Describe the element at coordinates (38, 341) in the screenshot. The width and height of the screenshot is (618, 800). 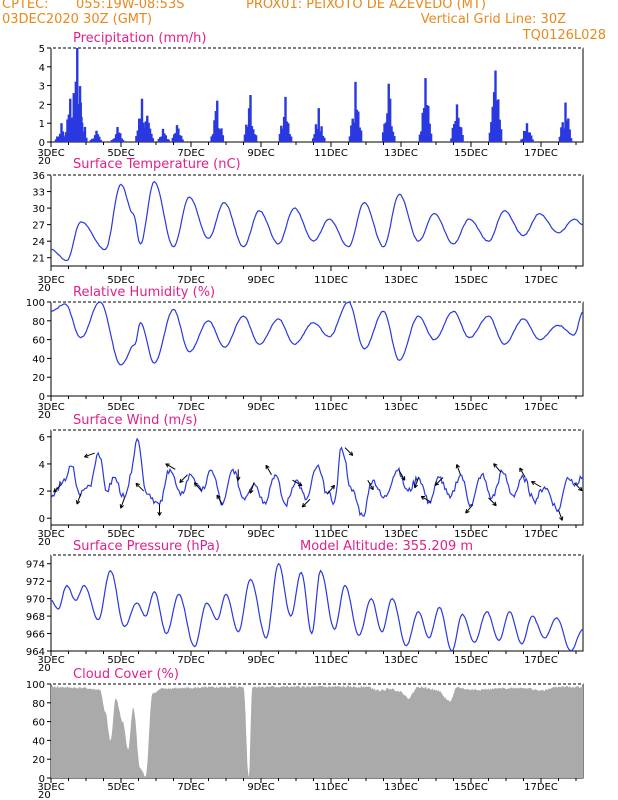
I see `y-tick-label: 60` at that location.